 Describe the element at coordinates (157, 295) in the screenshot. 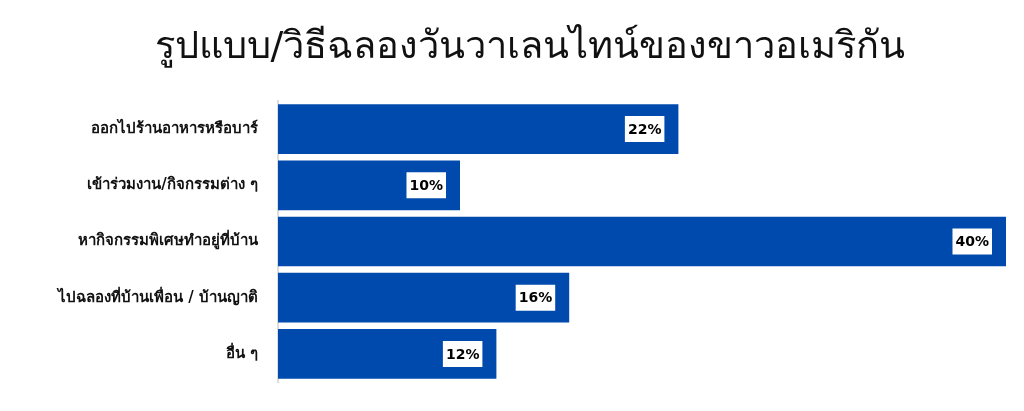

I see `y-tick-label: ไปฉลองที่บ้านเพื่อน / บ้านญาติ` at that location.